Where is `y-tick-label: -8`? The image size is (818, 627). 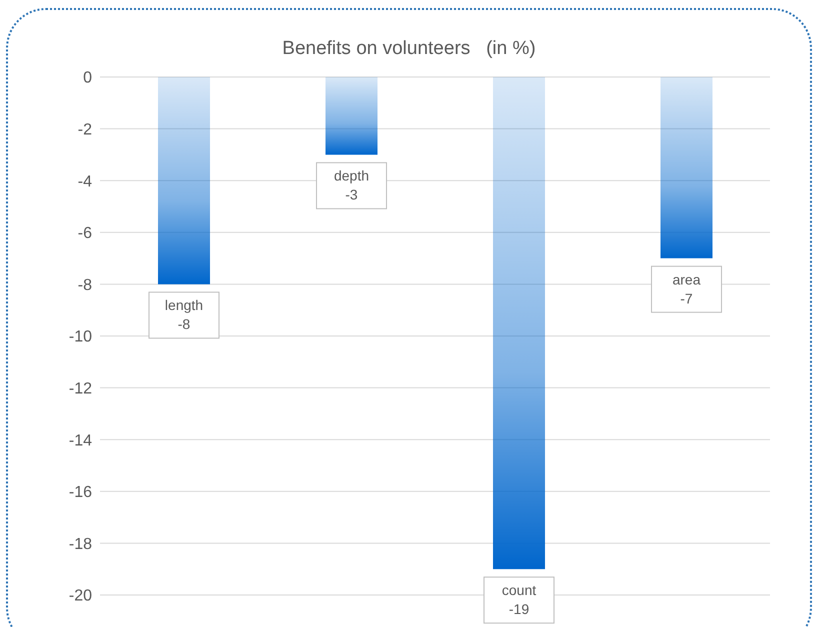
y-tick-label: -8 is located at coordinates (85, 285).